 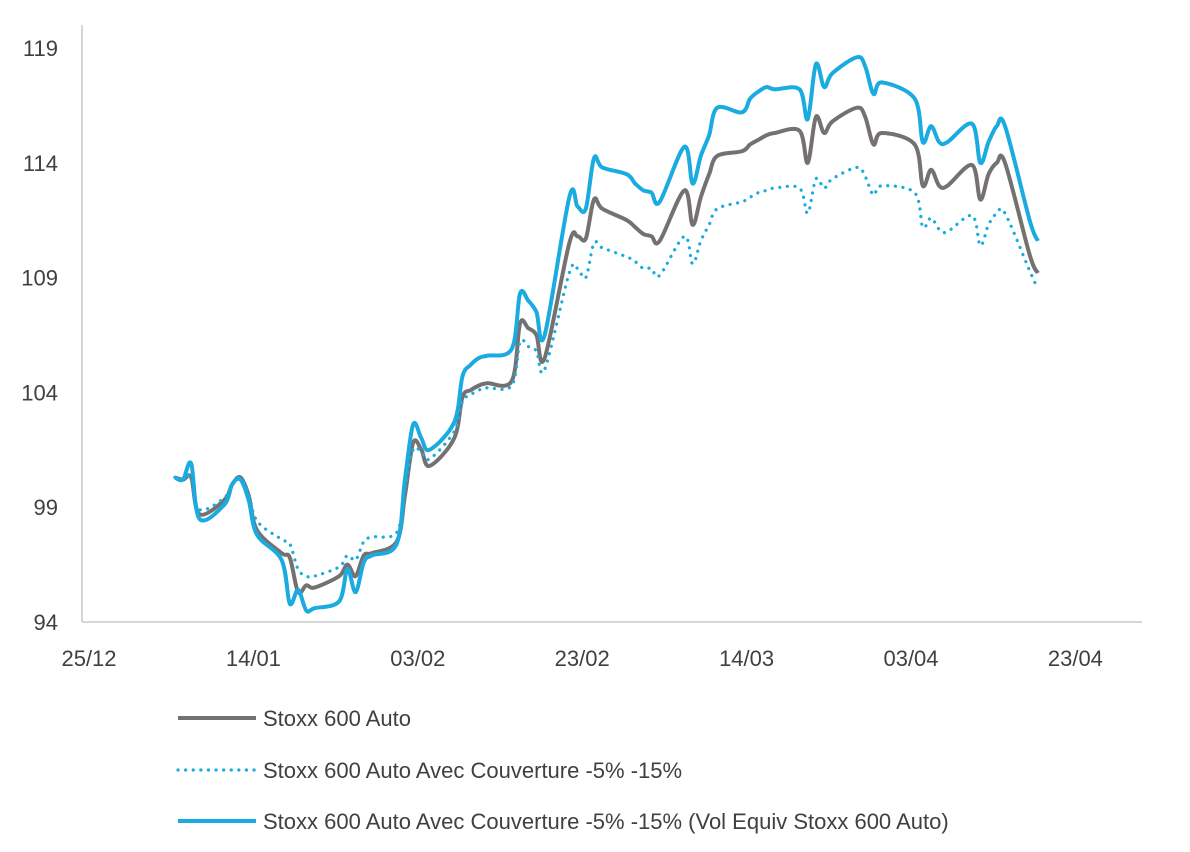 I want to click on x-tick-label: 23/02, so click(x=582, y=658).